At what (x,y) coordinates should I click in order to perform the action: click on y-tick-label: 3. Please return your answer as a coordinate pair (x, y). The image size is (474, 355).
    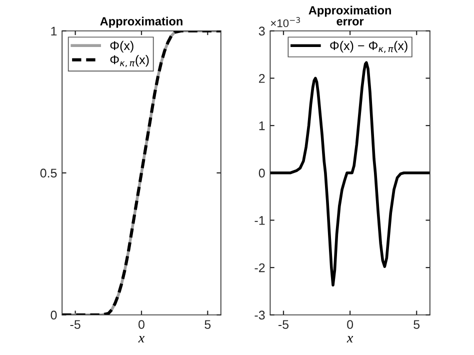
    Looking at the image, I should click on (261, 31).